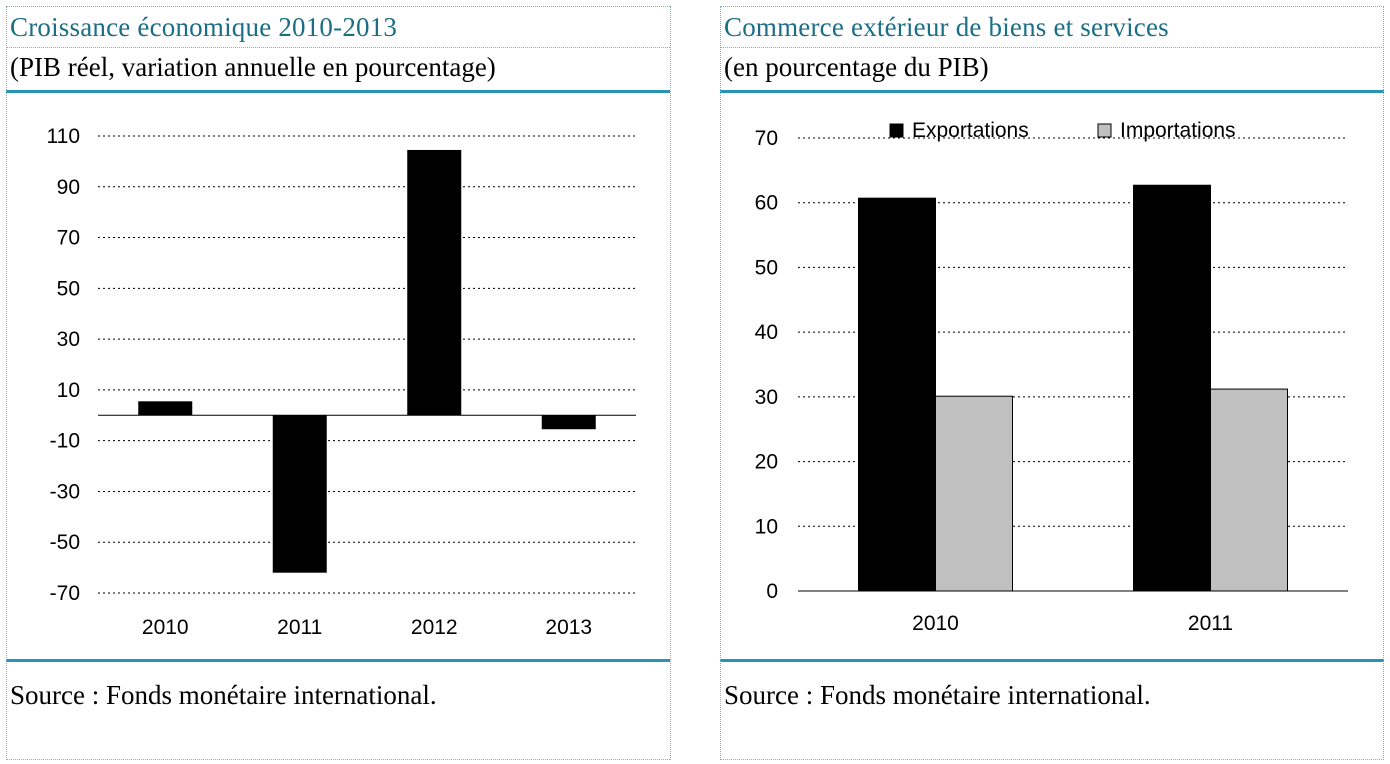 The height and width of the screenshot is (764, 1390). I want to click on legend-label: Importations, so click(1178, 130).